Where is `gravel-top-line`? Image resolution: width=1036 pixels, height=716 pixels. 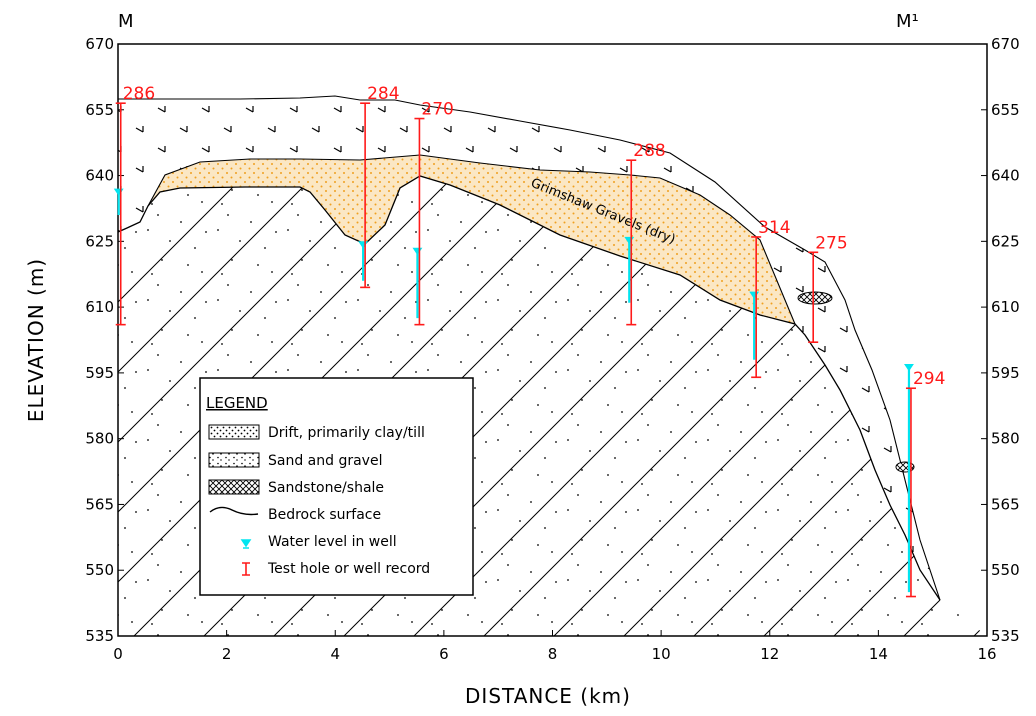
gravel-top-line is located at coordinates (471, 239).